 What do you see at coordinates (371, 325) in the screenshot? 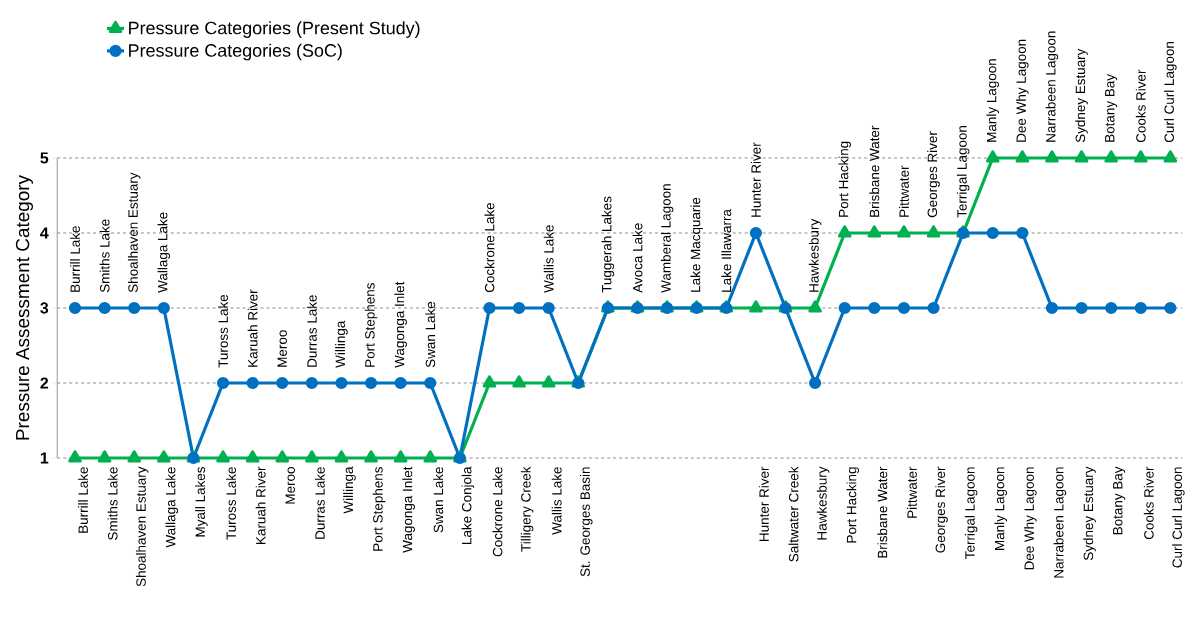
I see `data-label: Port Stephens` at bounding box center [371, 325].